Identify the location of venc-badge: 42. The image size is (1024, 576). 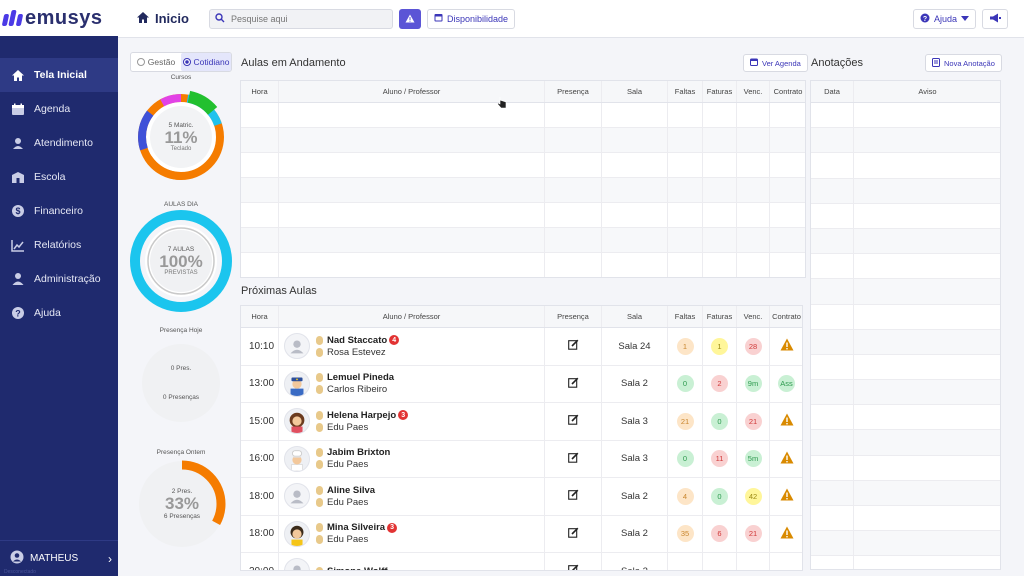
(753, 496).